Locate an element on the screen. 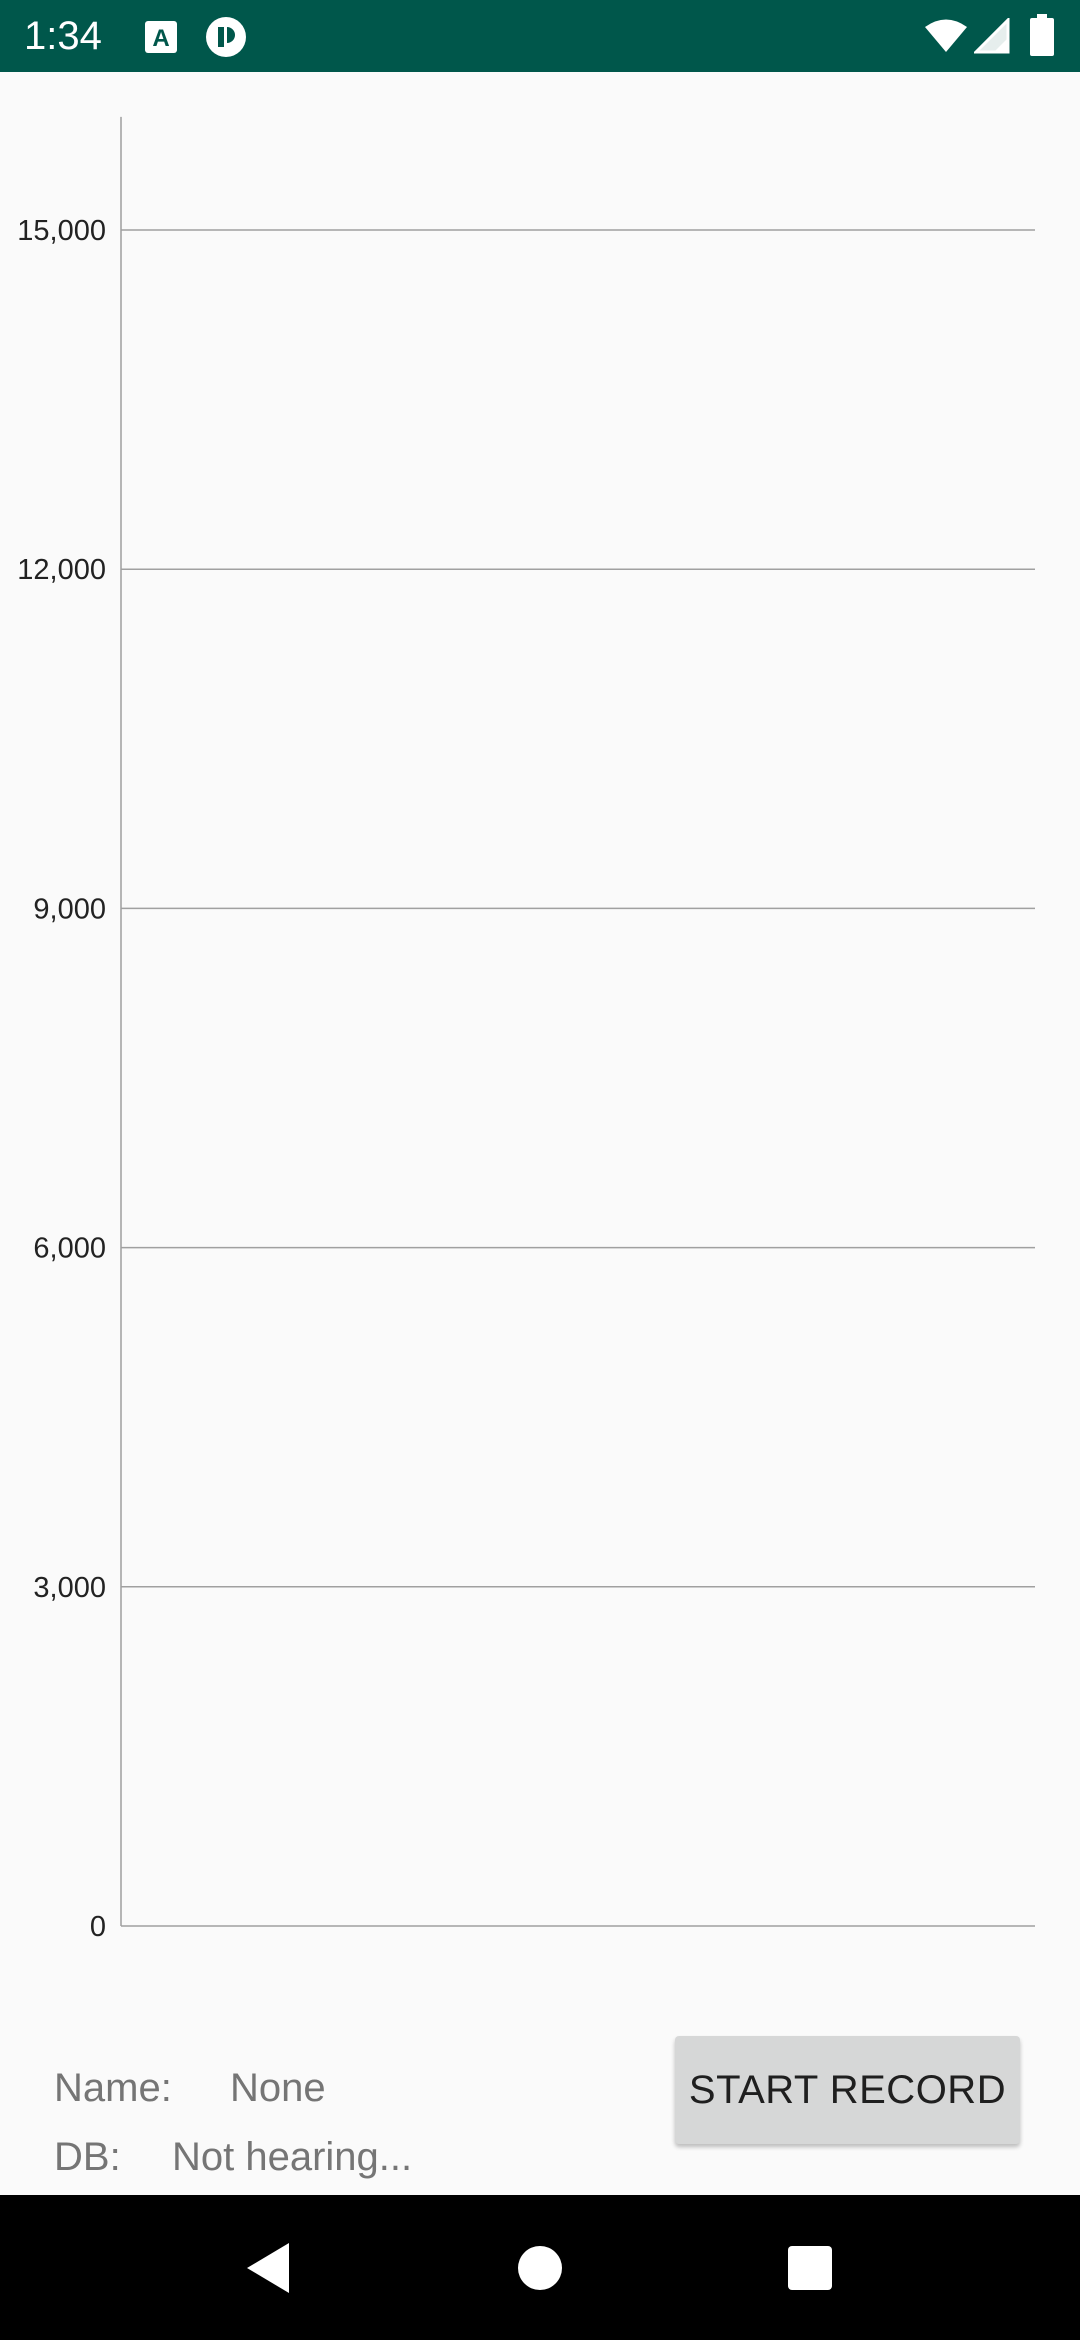  svg-text: A is located at coordinates (160, 38).